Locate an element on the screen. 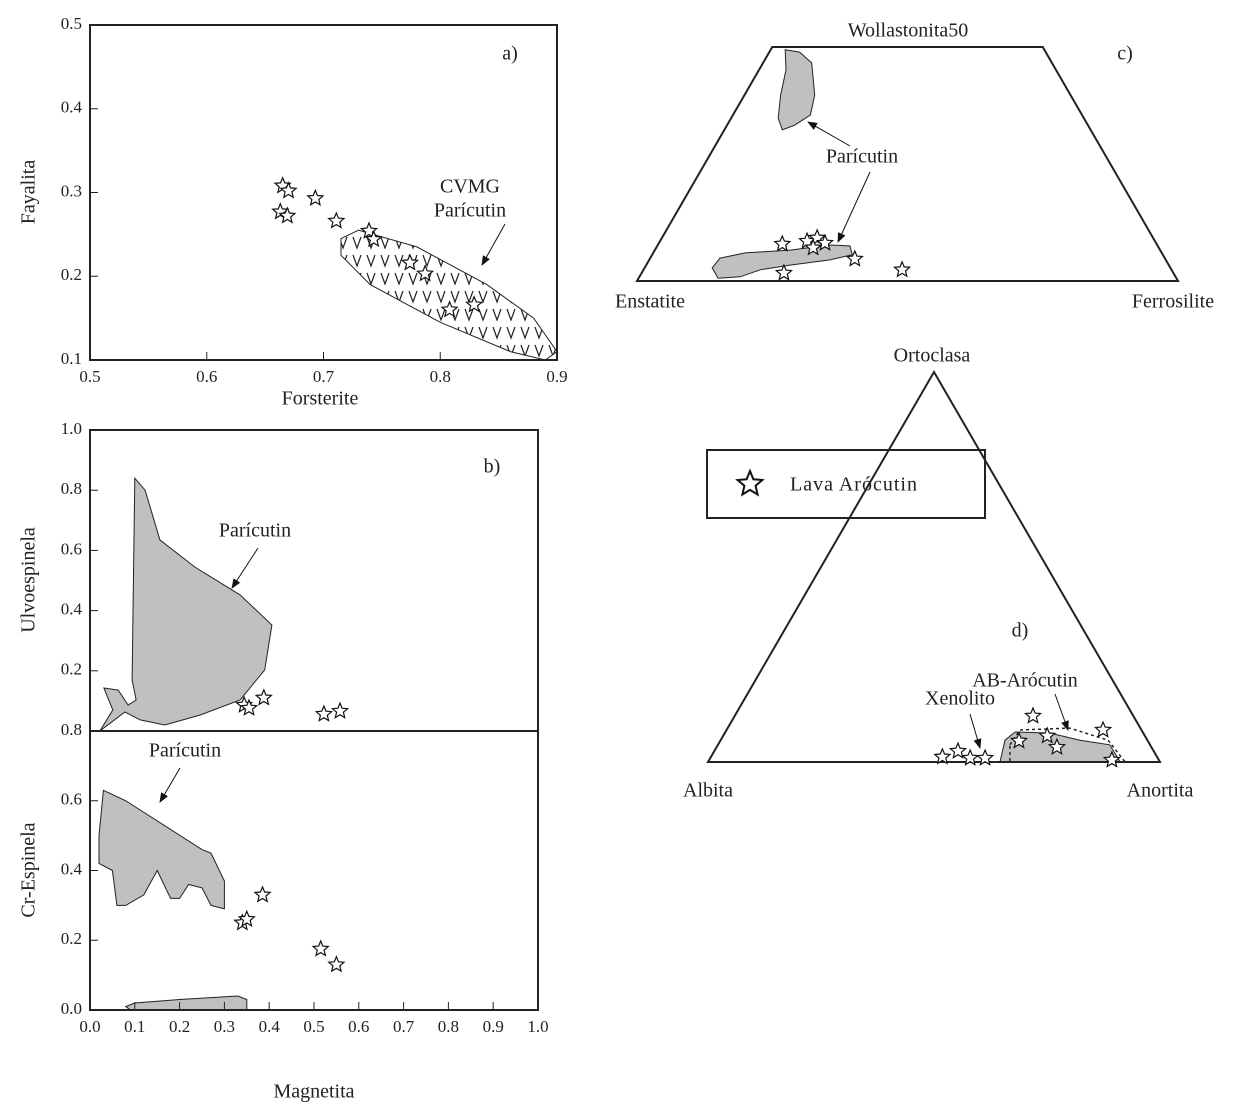 This screenshot has height=1108, width=1235. apex-label: Enstatite is located at coordinates (650, 302).